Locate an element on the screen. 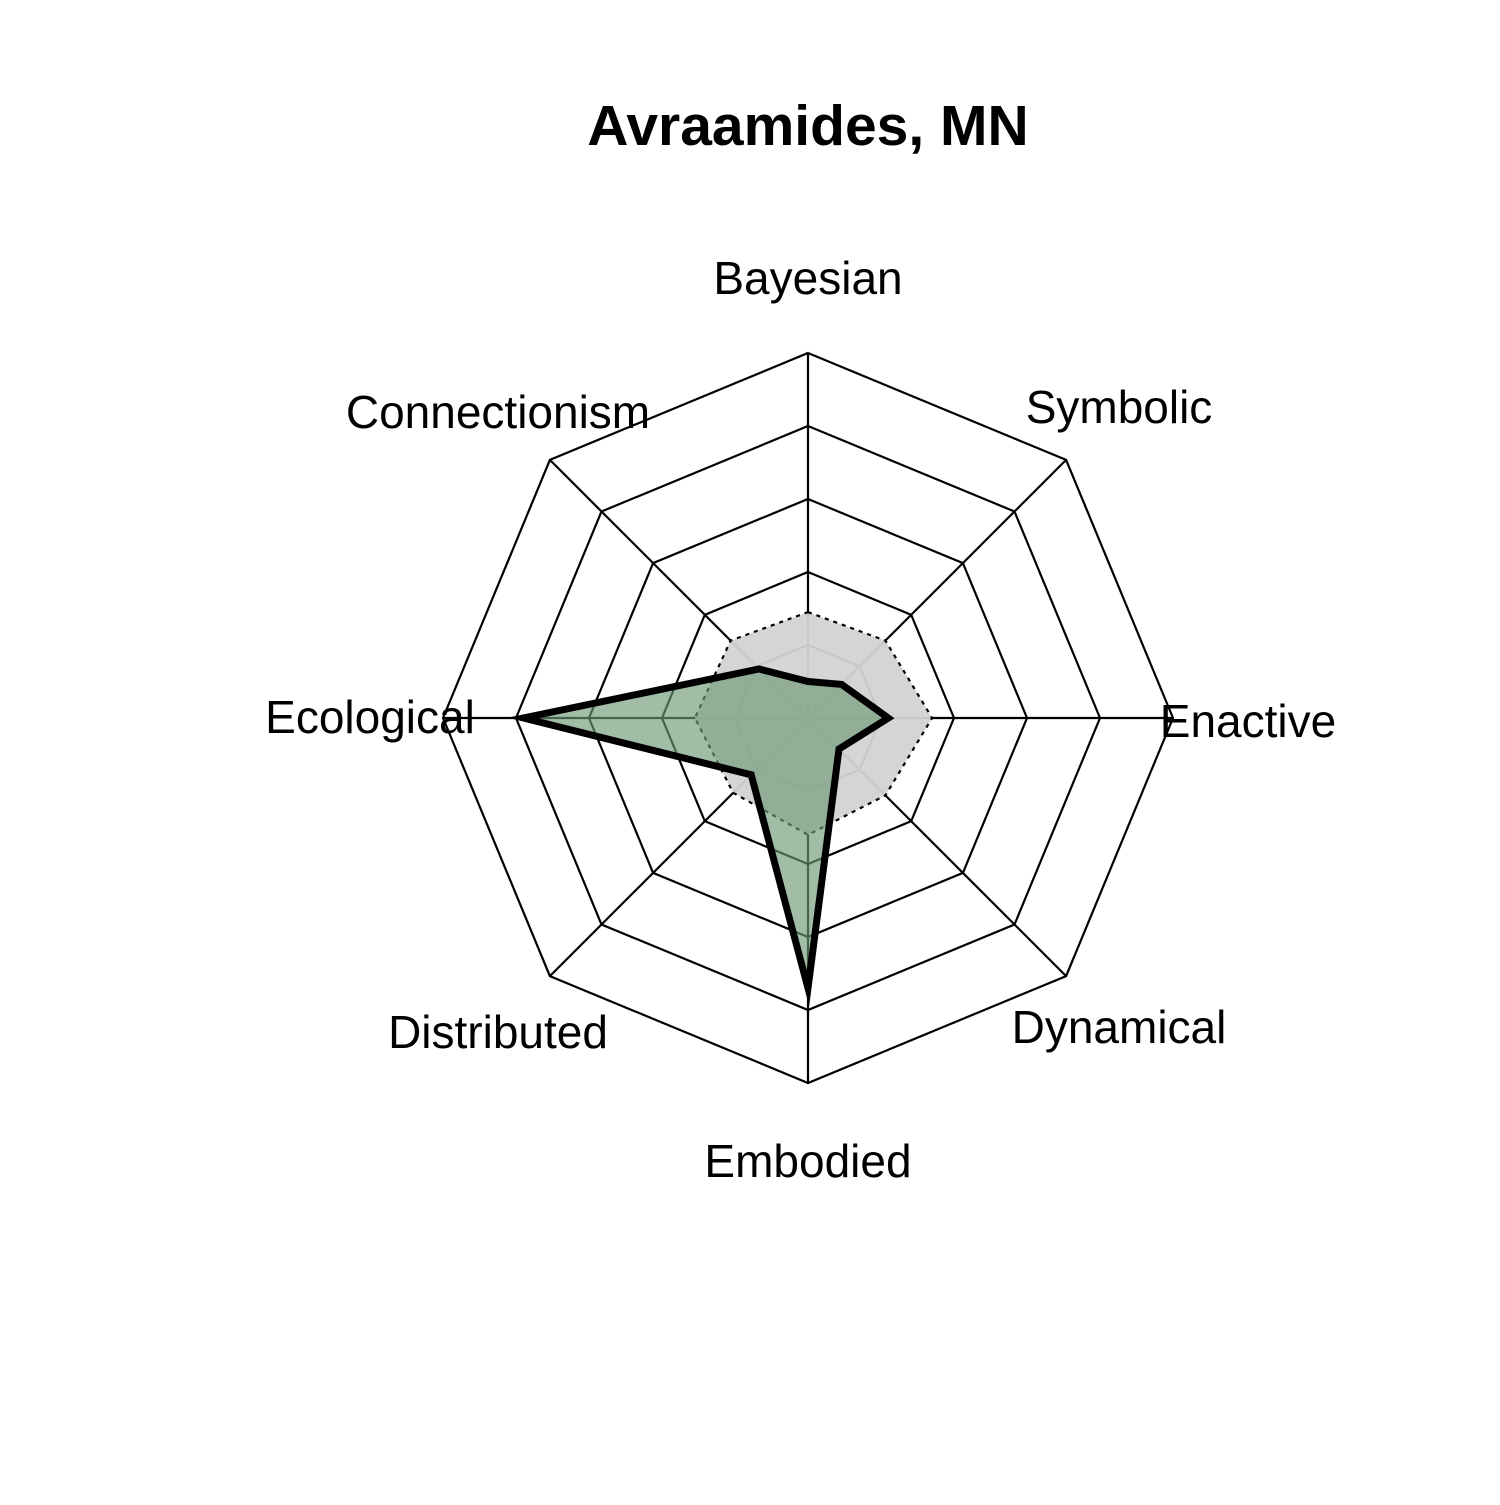  axis-label-symbolic: Symbolic is located at coordinates (1119, 407).